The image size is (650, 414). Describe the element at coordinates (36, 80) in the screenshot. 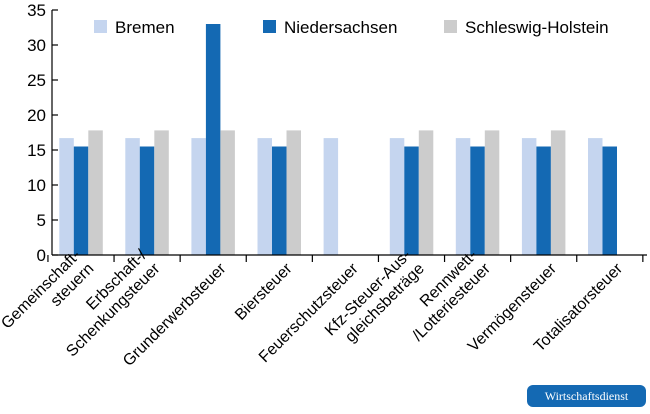

I see `y-tick-label: 25` at that location.